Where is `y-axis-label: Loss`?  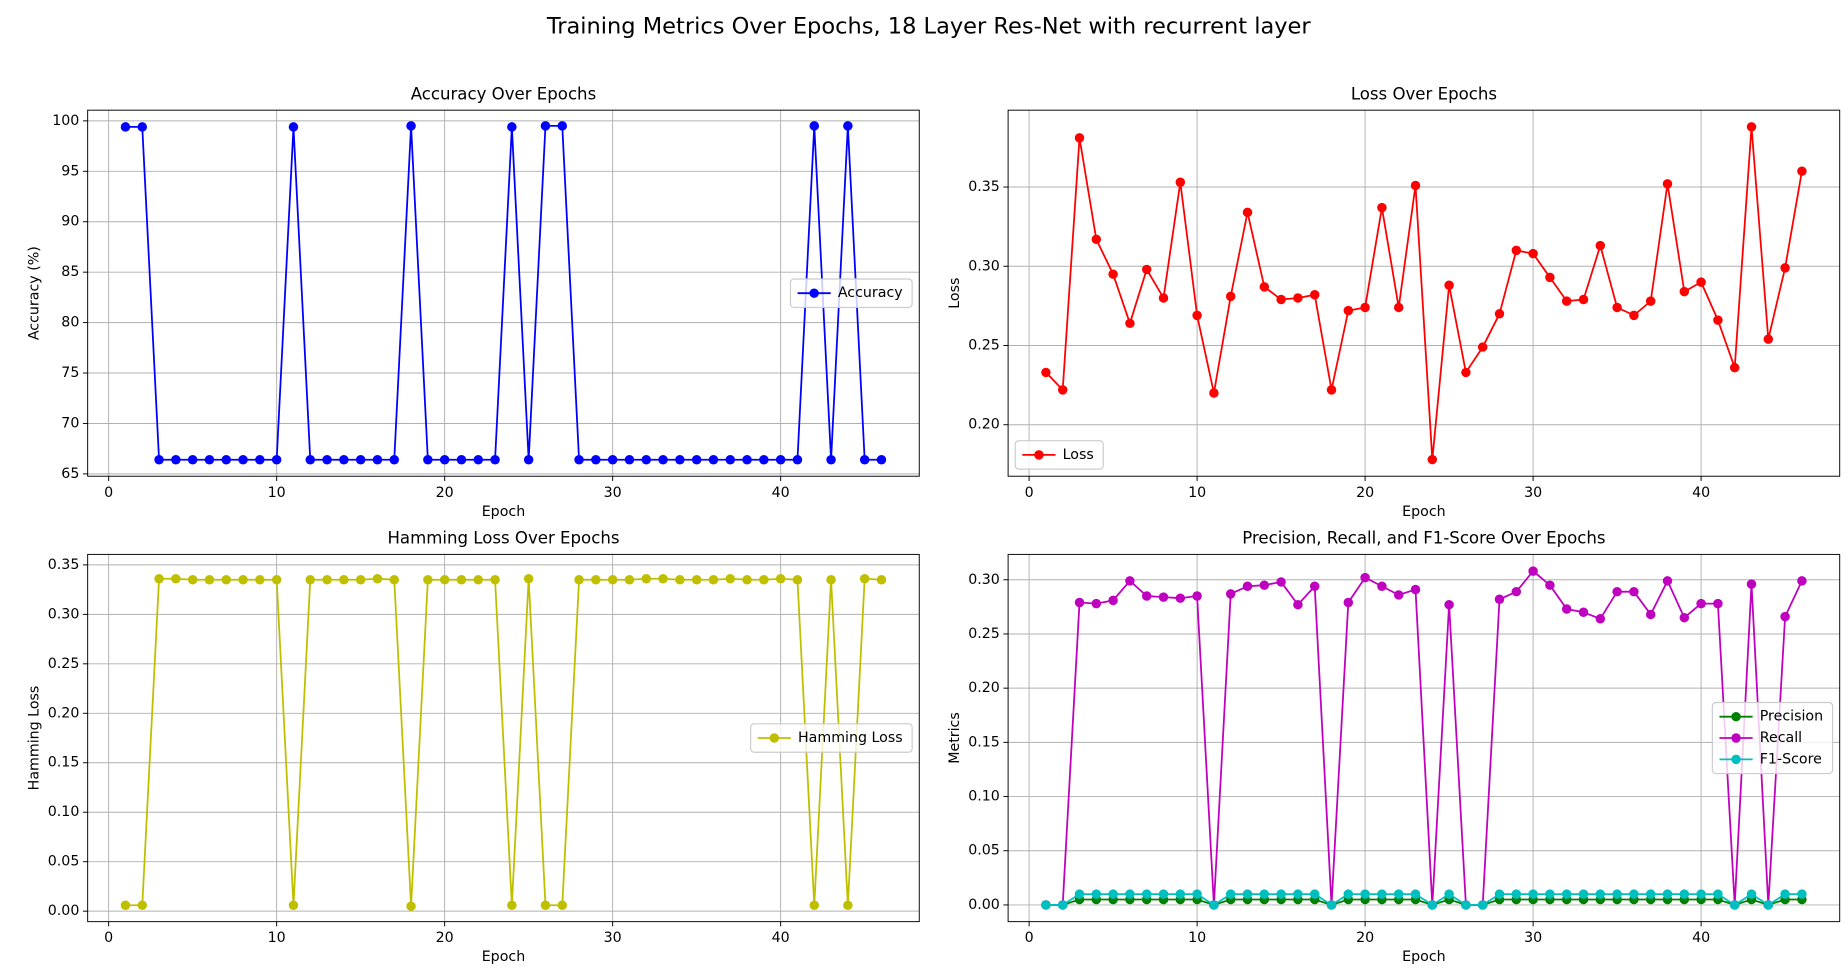 y-axis-label: Loss is located at coordinates (955, 293).